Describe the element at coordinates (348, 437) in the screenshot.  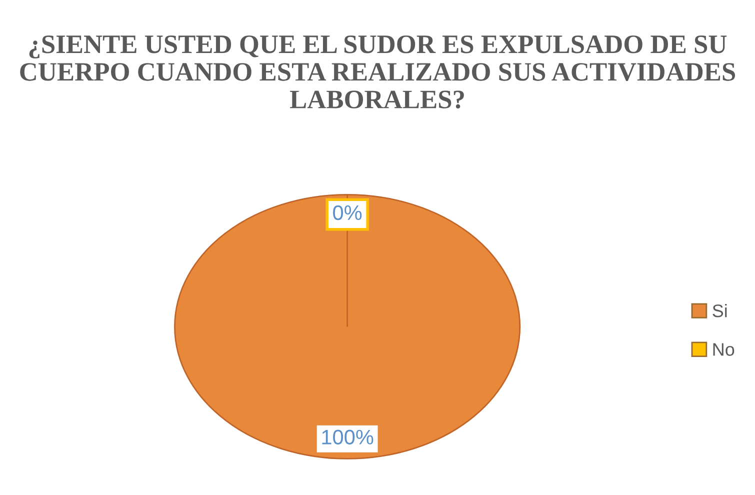
I see `data-label: 100%` at that location.